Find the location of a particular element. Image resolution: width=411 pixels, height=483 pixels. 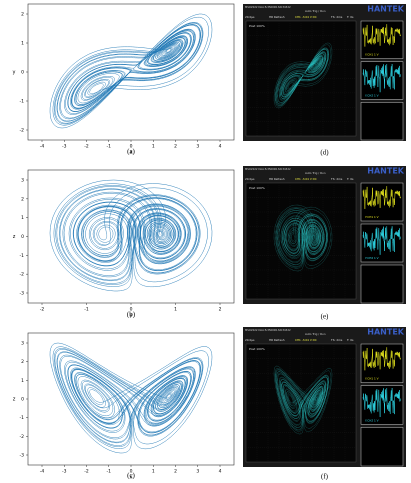

caption: (c) is located at coordinates (131, 476).